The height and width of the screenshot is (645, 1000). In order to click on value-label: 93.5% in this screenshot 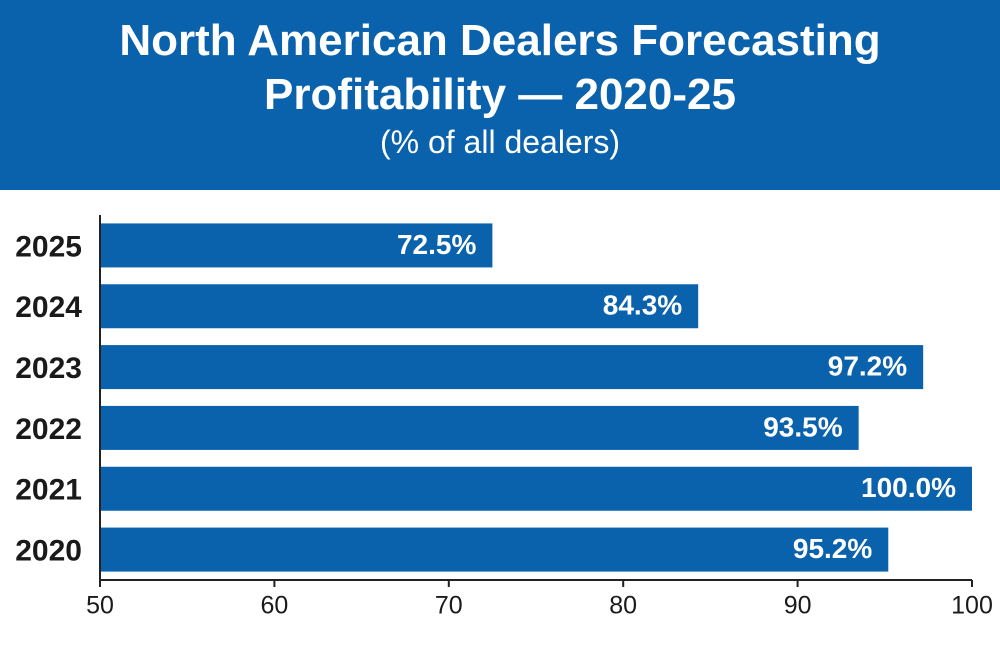, I will do `click(802, 426)`.